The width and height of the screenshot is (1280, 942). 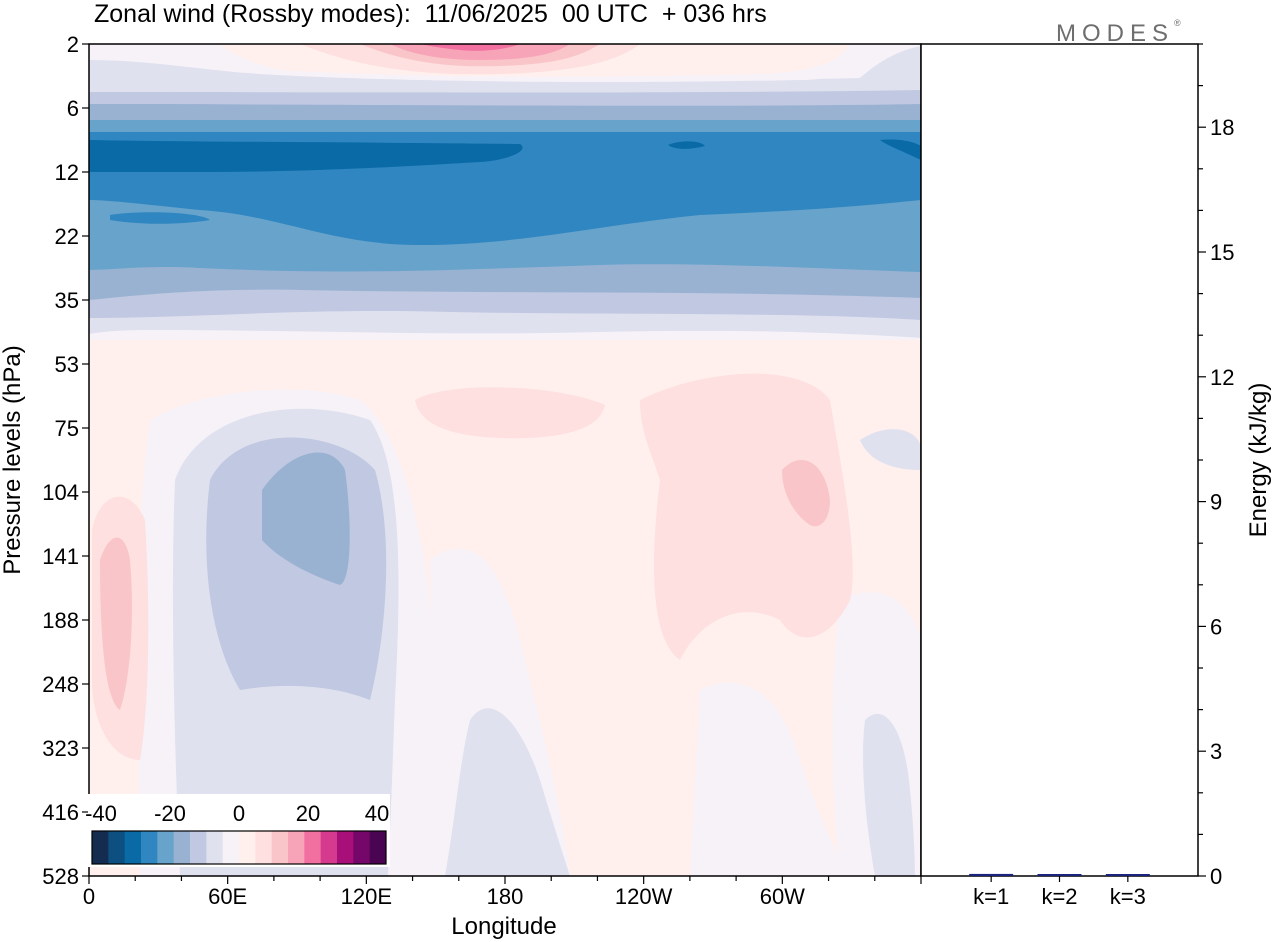 I want to click on y-tick-label: 188, so click(x=60, y=620).